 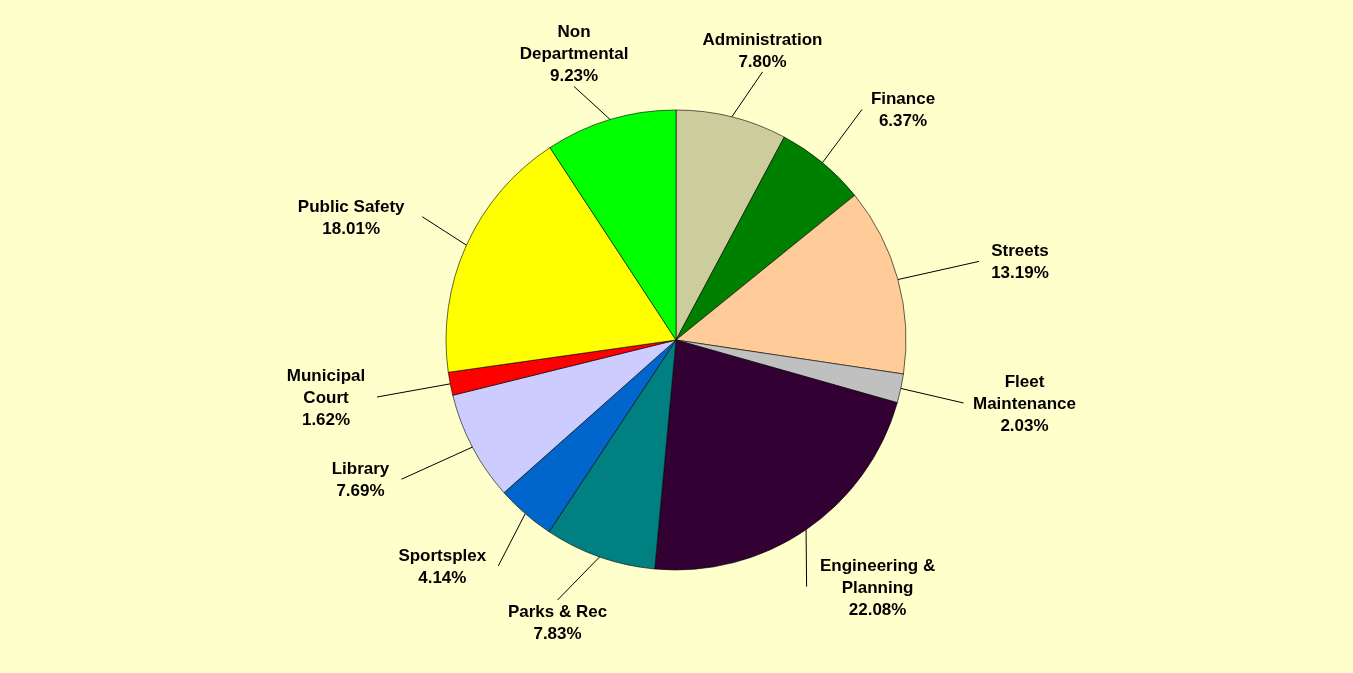 I want to click on slice-label: Finance, so click(x=903, y=99).